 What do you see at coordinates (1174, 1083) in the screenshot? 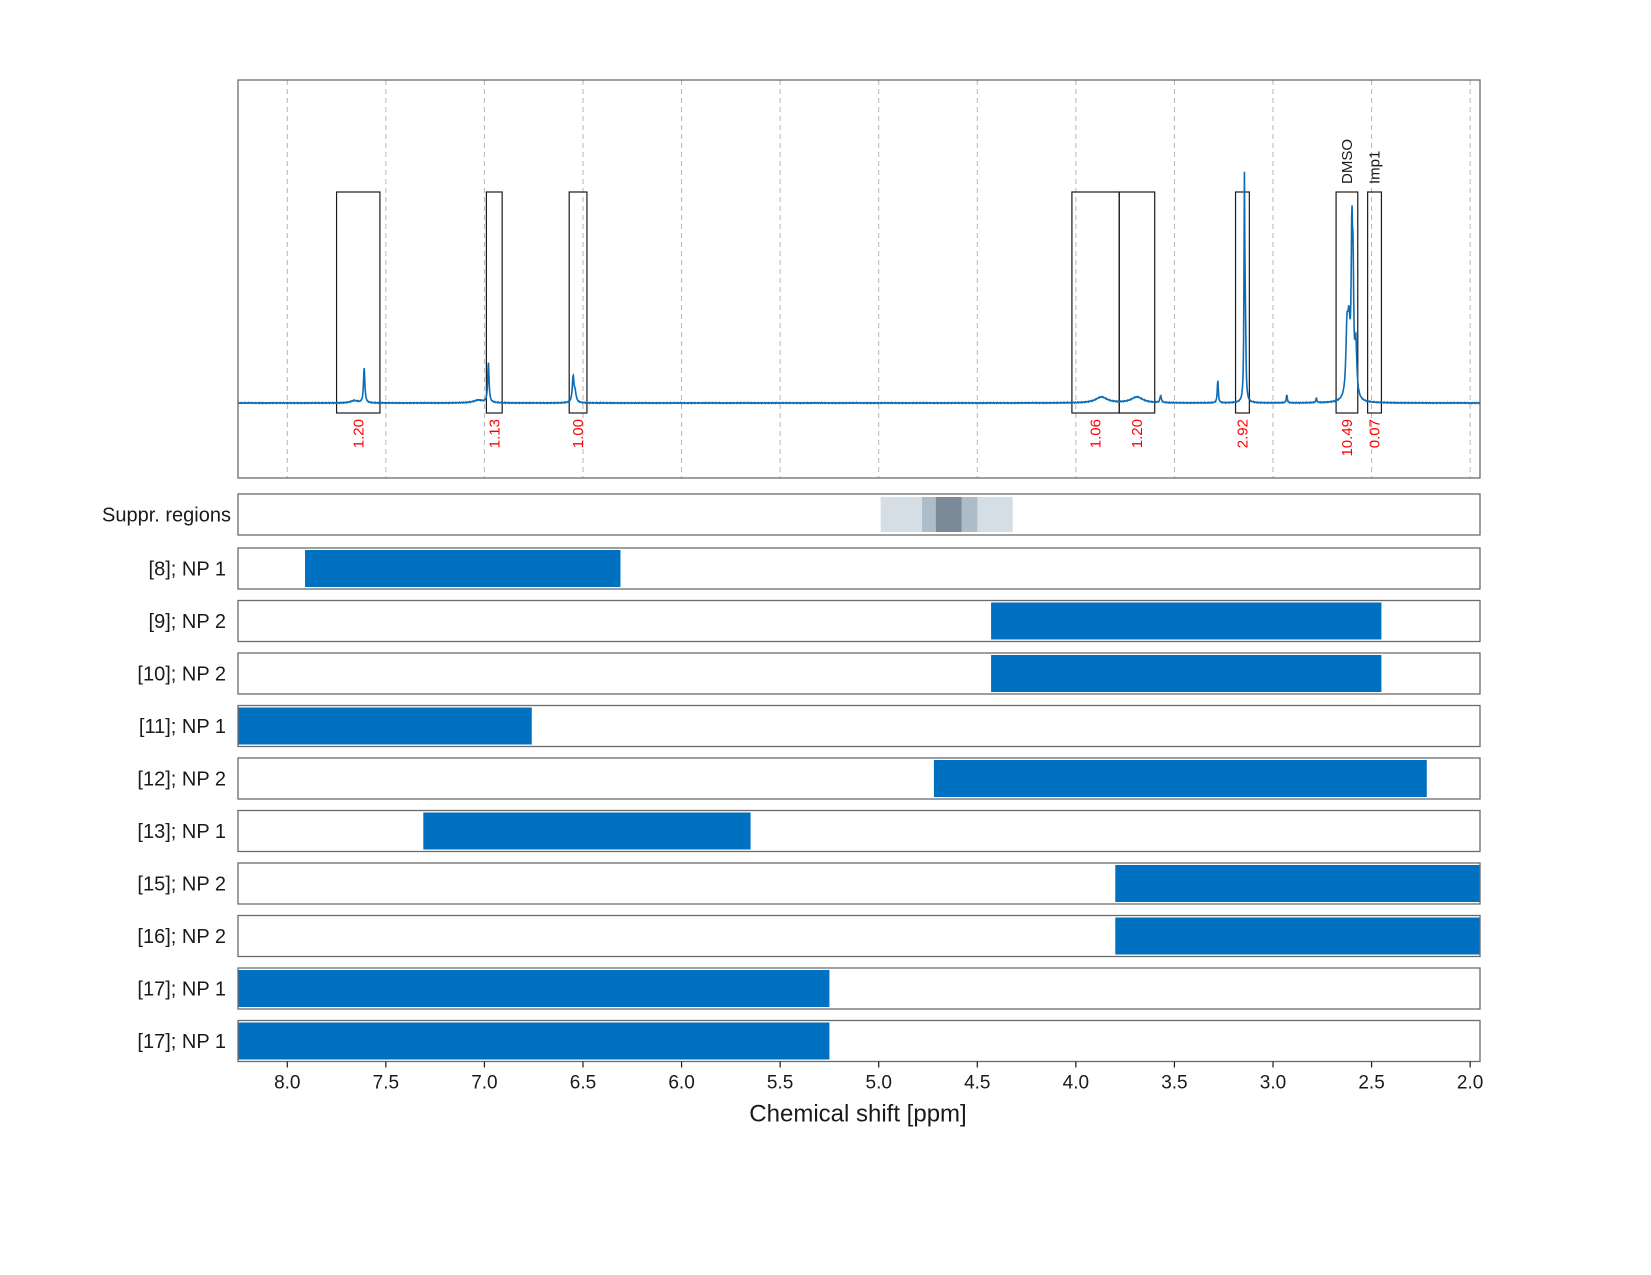
I see `x-tick-label: 3.5` at bounding box center [1174, 1083].